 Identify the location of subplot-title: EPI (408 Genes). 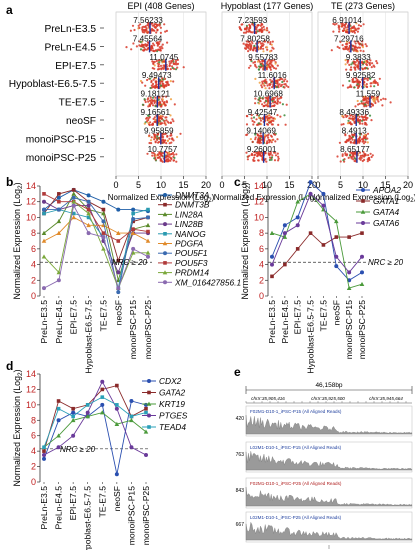
(160, 6).